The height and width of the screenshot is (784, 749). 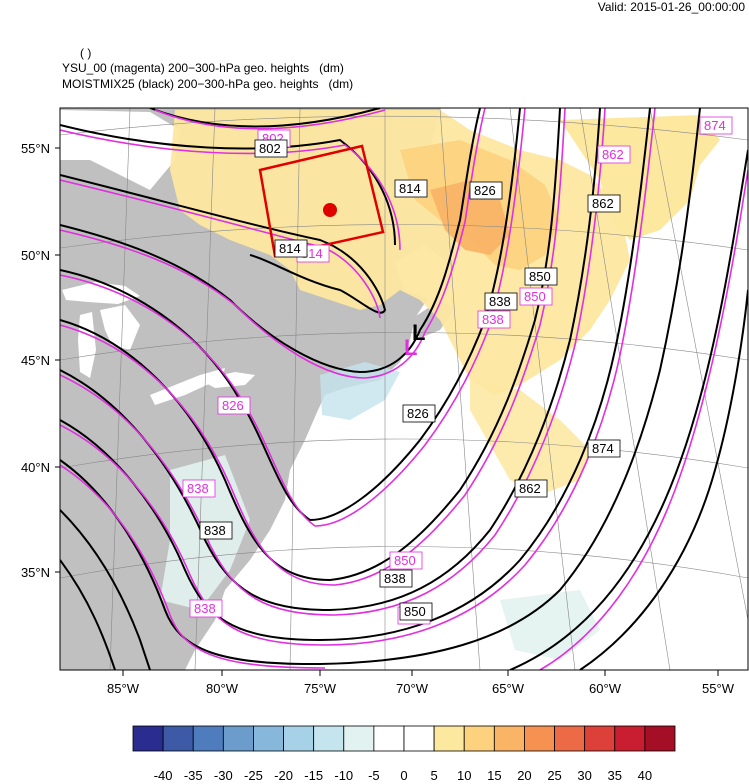 What do you see at coordinates (433, 775) in the screenshot?
I see `colorbar-label: 5` at bounding box center [433, 775].